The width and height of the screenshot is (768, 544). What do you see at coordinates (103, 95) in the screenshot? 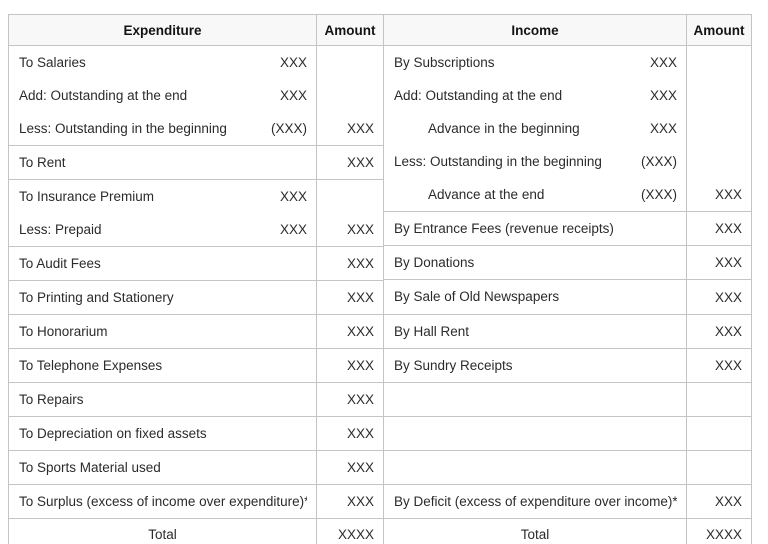
I see `entry-label: Add: Outstanding at the end` at bounding box center [103, 95].